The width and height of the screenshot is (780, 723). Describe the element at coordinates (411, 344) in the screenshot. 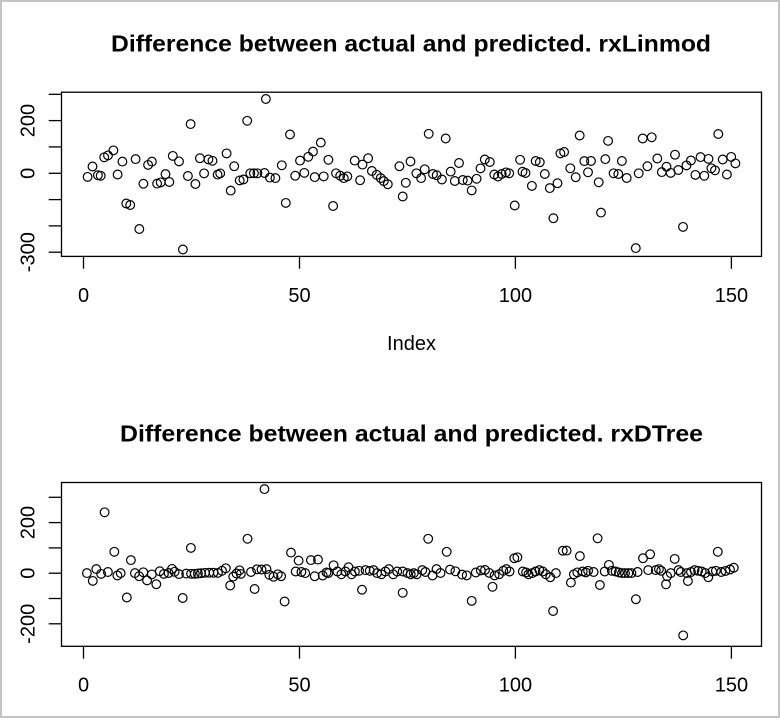

I see `svg-text: Index` at that location.